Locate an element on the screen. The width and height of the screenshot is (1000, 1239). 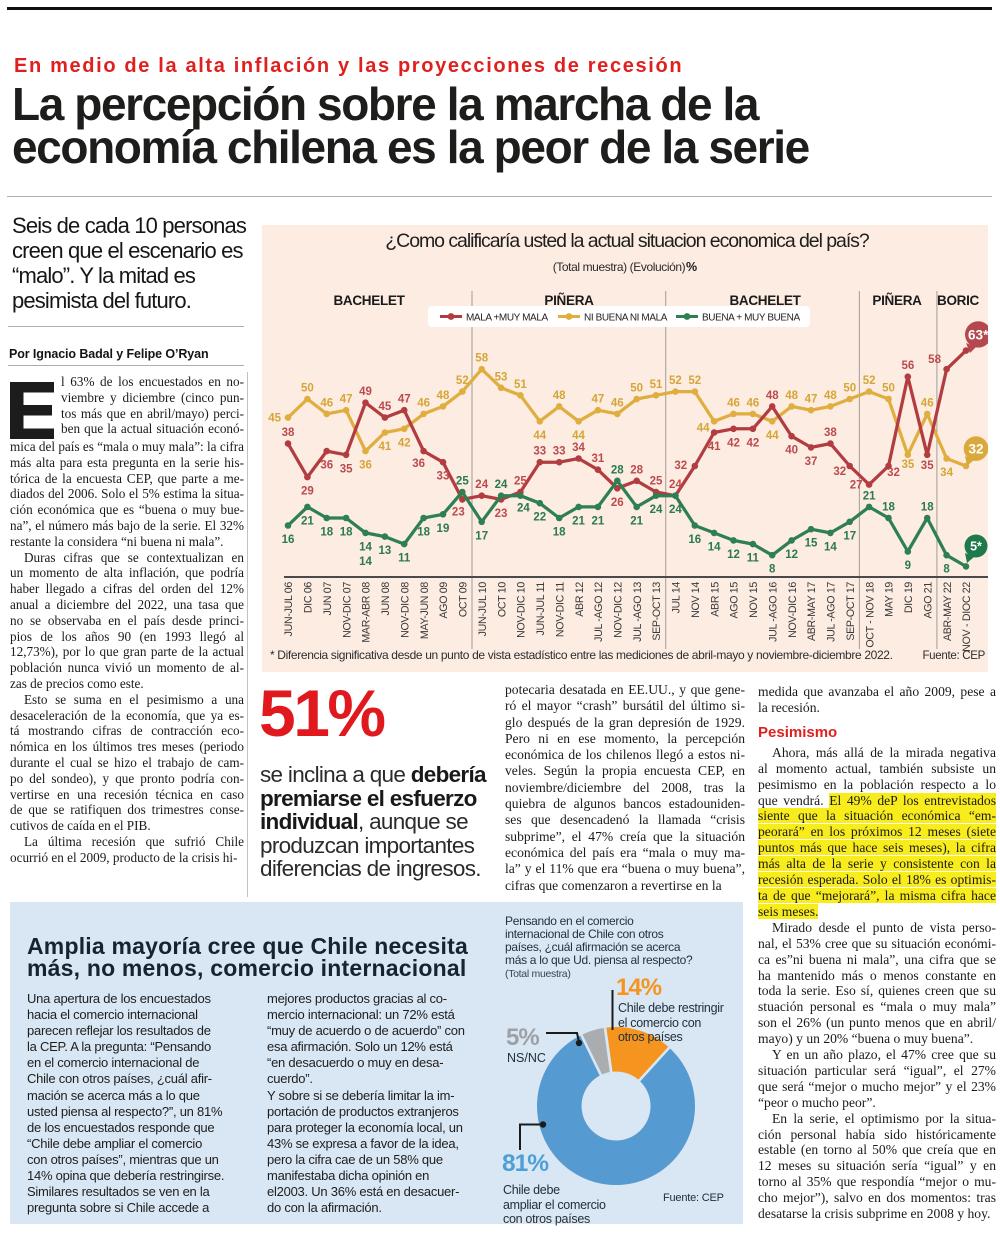
svg-text: MAY-JUN 08 is located at coordinates (425, 610).